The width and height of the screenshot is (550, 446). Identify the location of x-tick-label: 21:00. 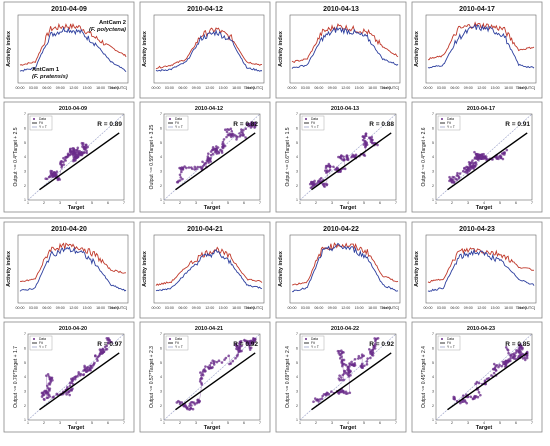
(386, 308).